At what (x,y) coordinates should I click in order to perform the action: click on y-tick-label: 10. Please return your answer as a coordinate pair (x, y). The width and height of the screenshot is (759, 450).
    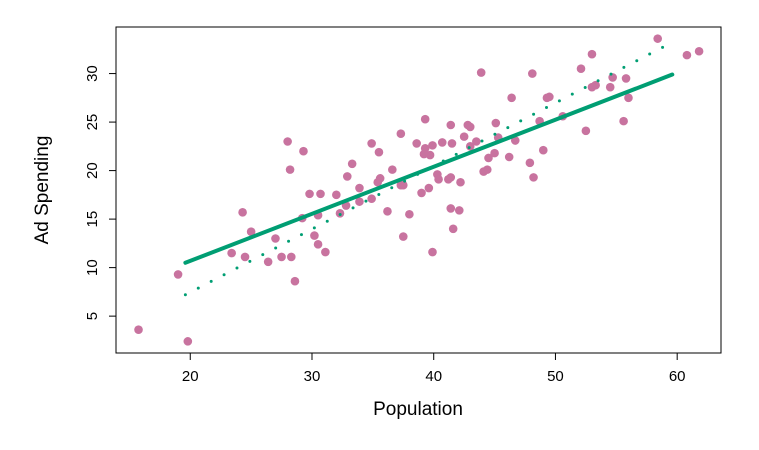
    Looking at the image, I should click on (92, 267).